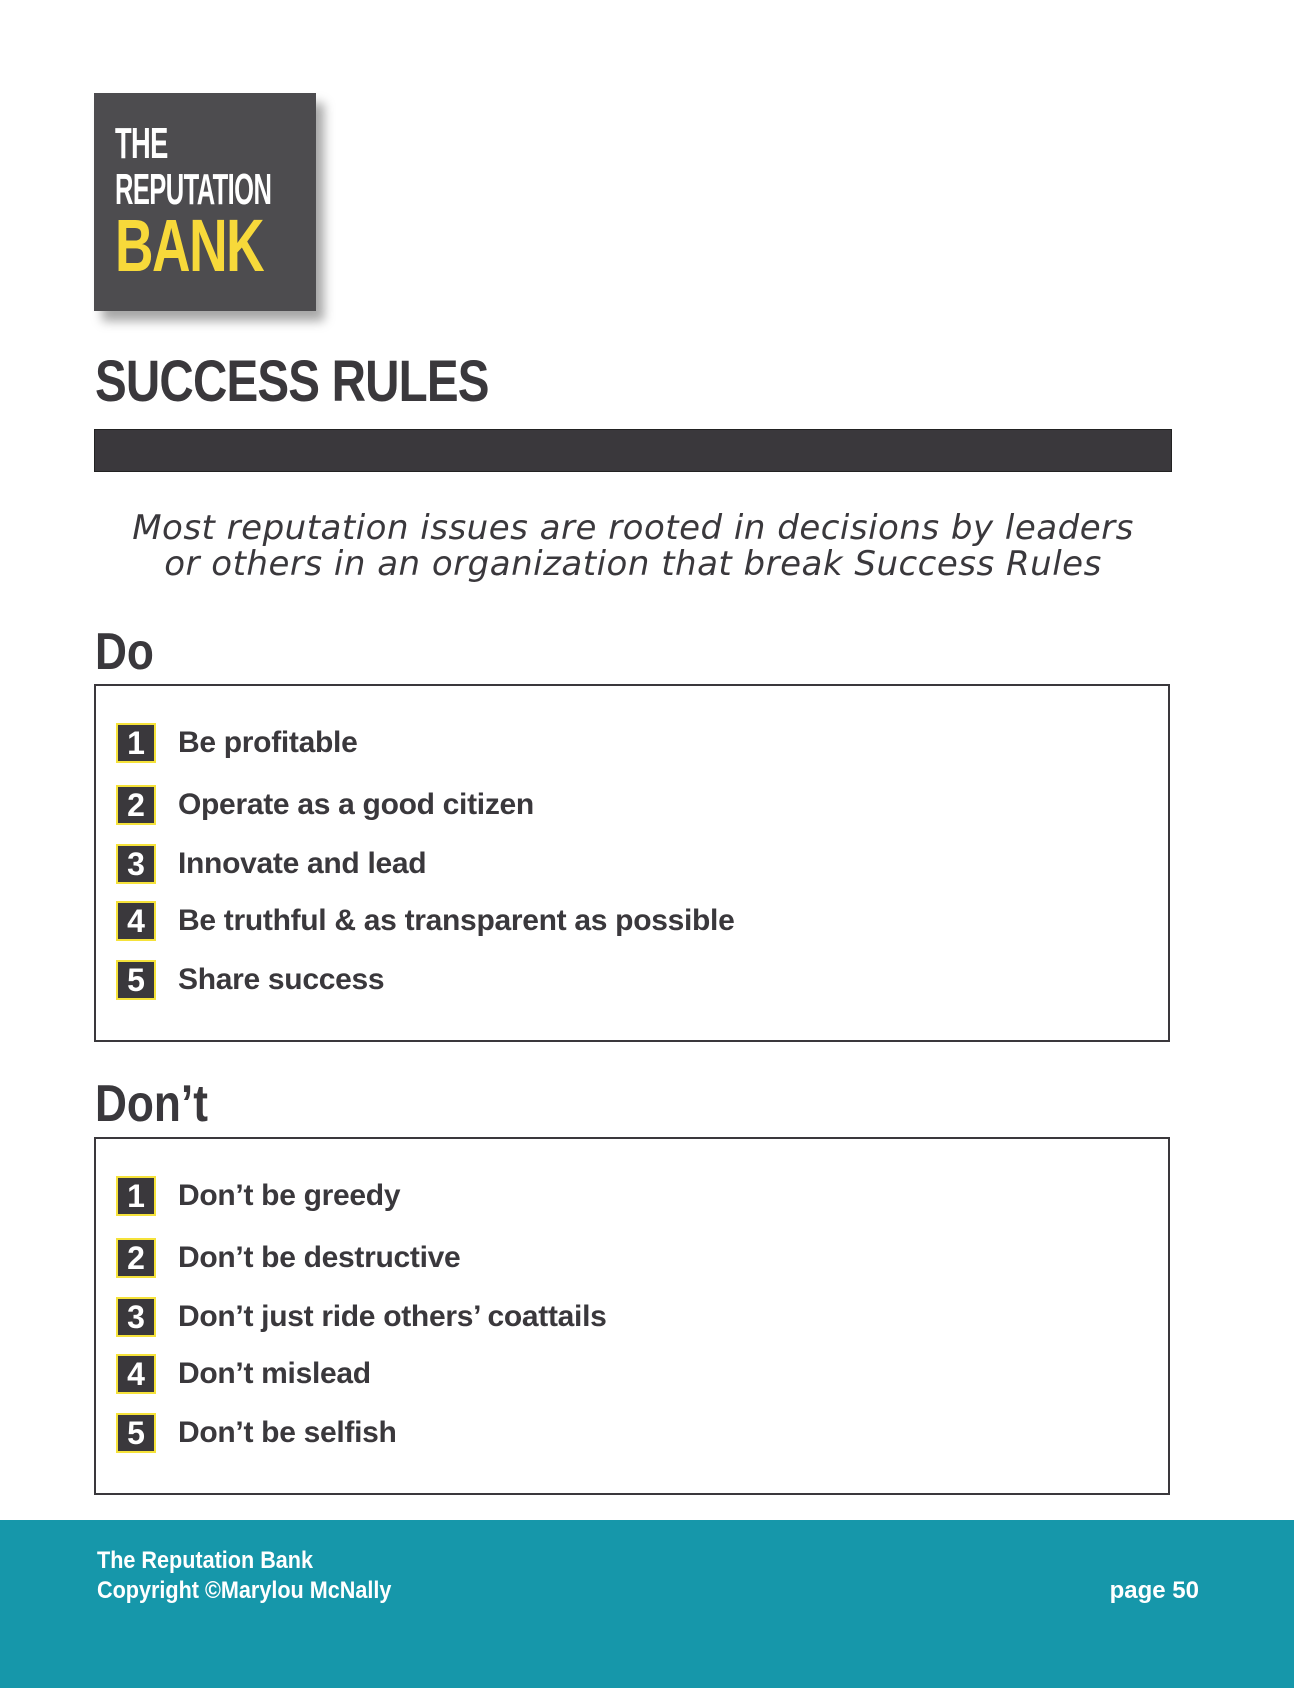  I want to click on list-item: 1 Be profitable, so click(237, 743).